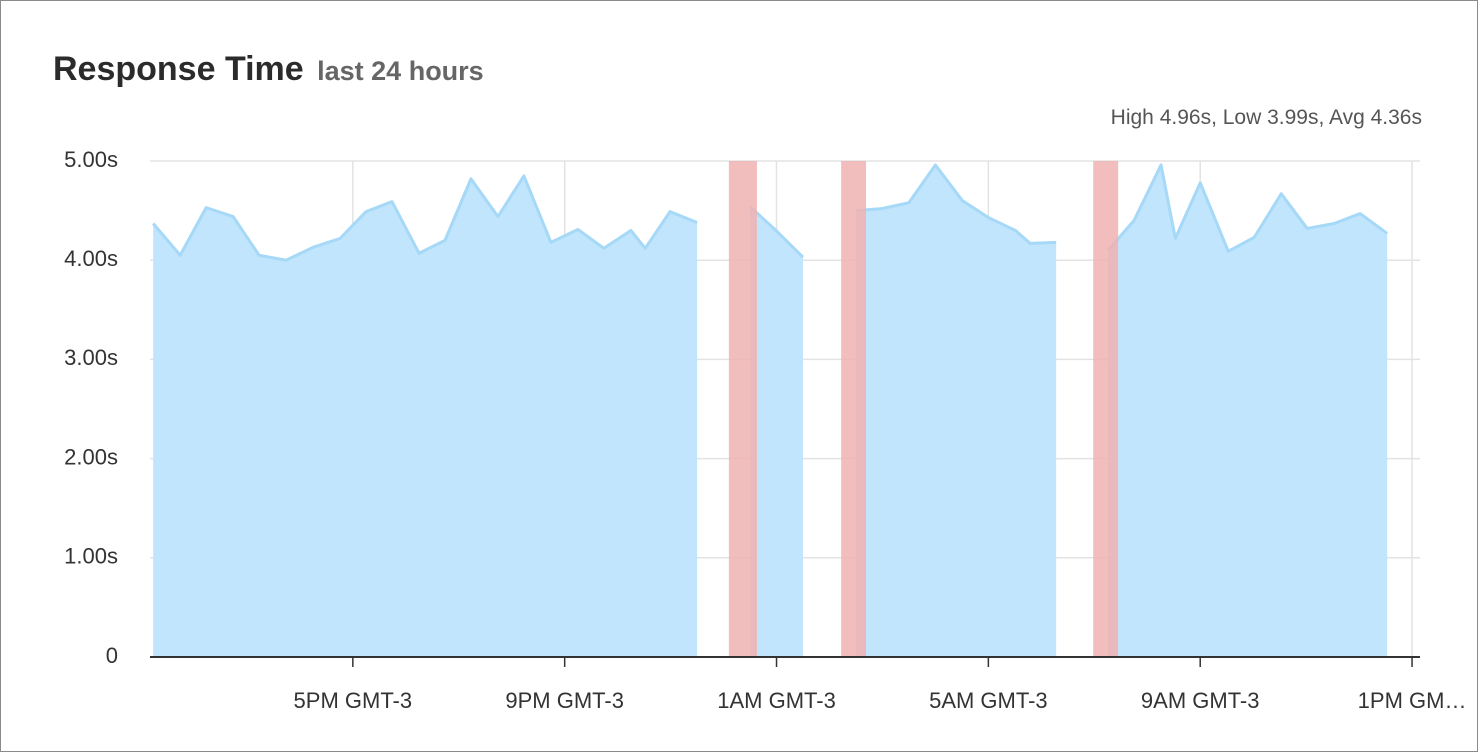 The height and width of the screenshot is (752, 1478). I want to click on subtitle: last 24 hours, so click(400, 71).